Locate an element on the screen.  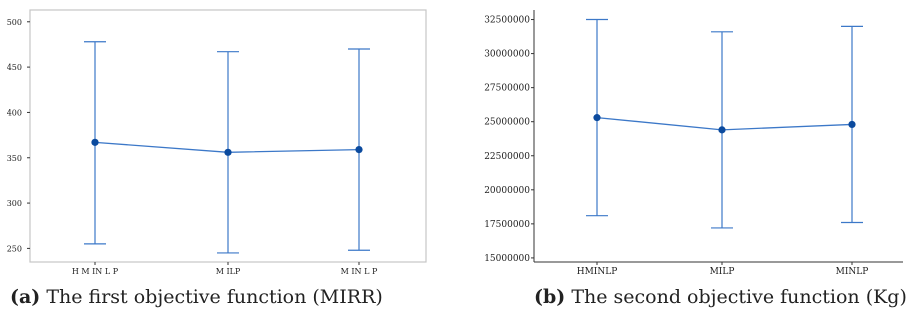
p1-y-tick-label: 500 is located at coordinates (14, 22).